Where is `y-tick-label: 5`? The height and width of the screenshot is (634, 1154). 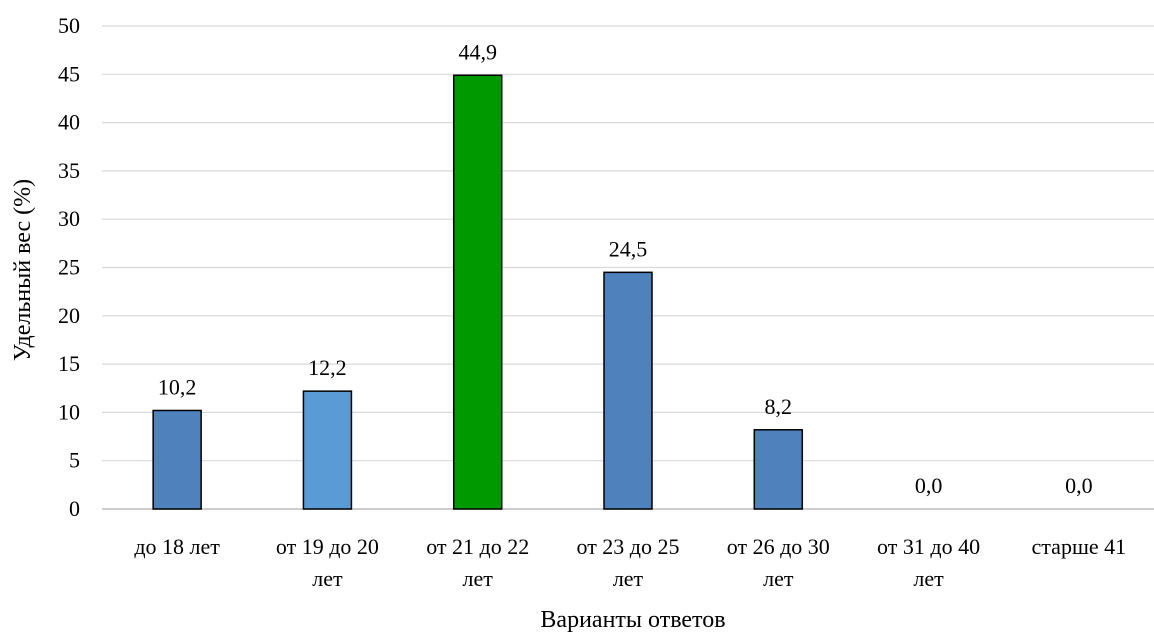
y-tick-label: 5 is located at coordinates (74, 460).